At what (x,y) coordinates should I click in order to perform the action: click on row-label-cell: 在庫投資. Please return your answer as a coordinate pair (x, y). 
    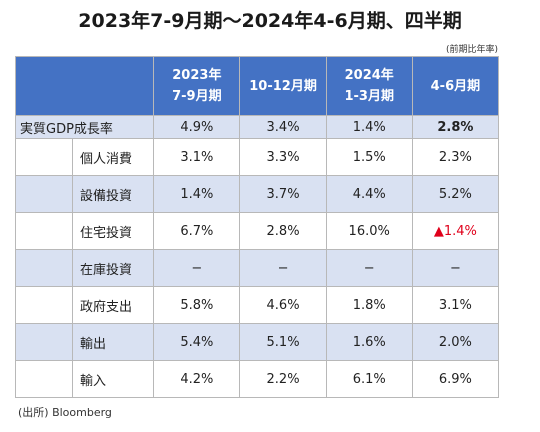
    Looking at the image, I should click on (84, 268).